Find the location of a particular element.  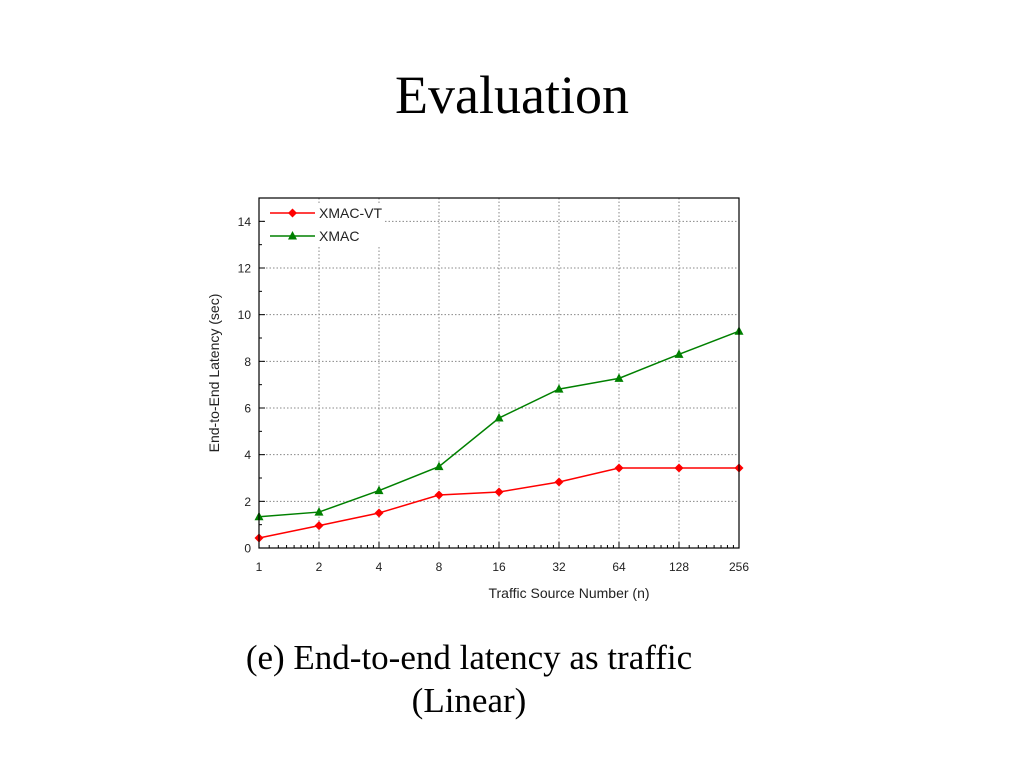

y-tick-label: 10 is located at coordinates (245, 315).